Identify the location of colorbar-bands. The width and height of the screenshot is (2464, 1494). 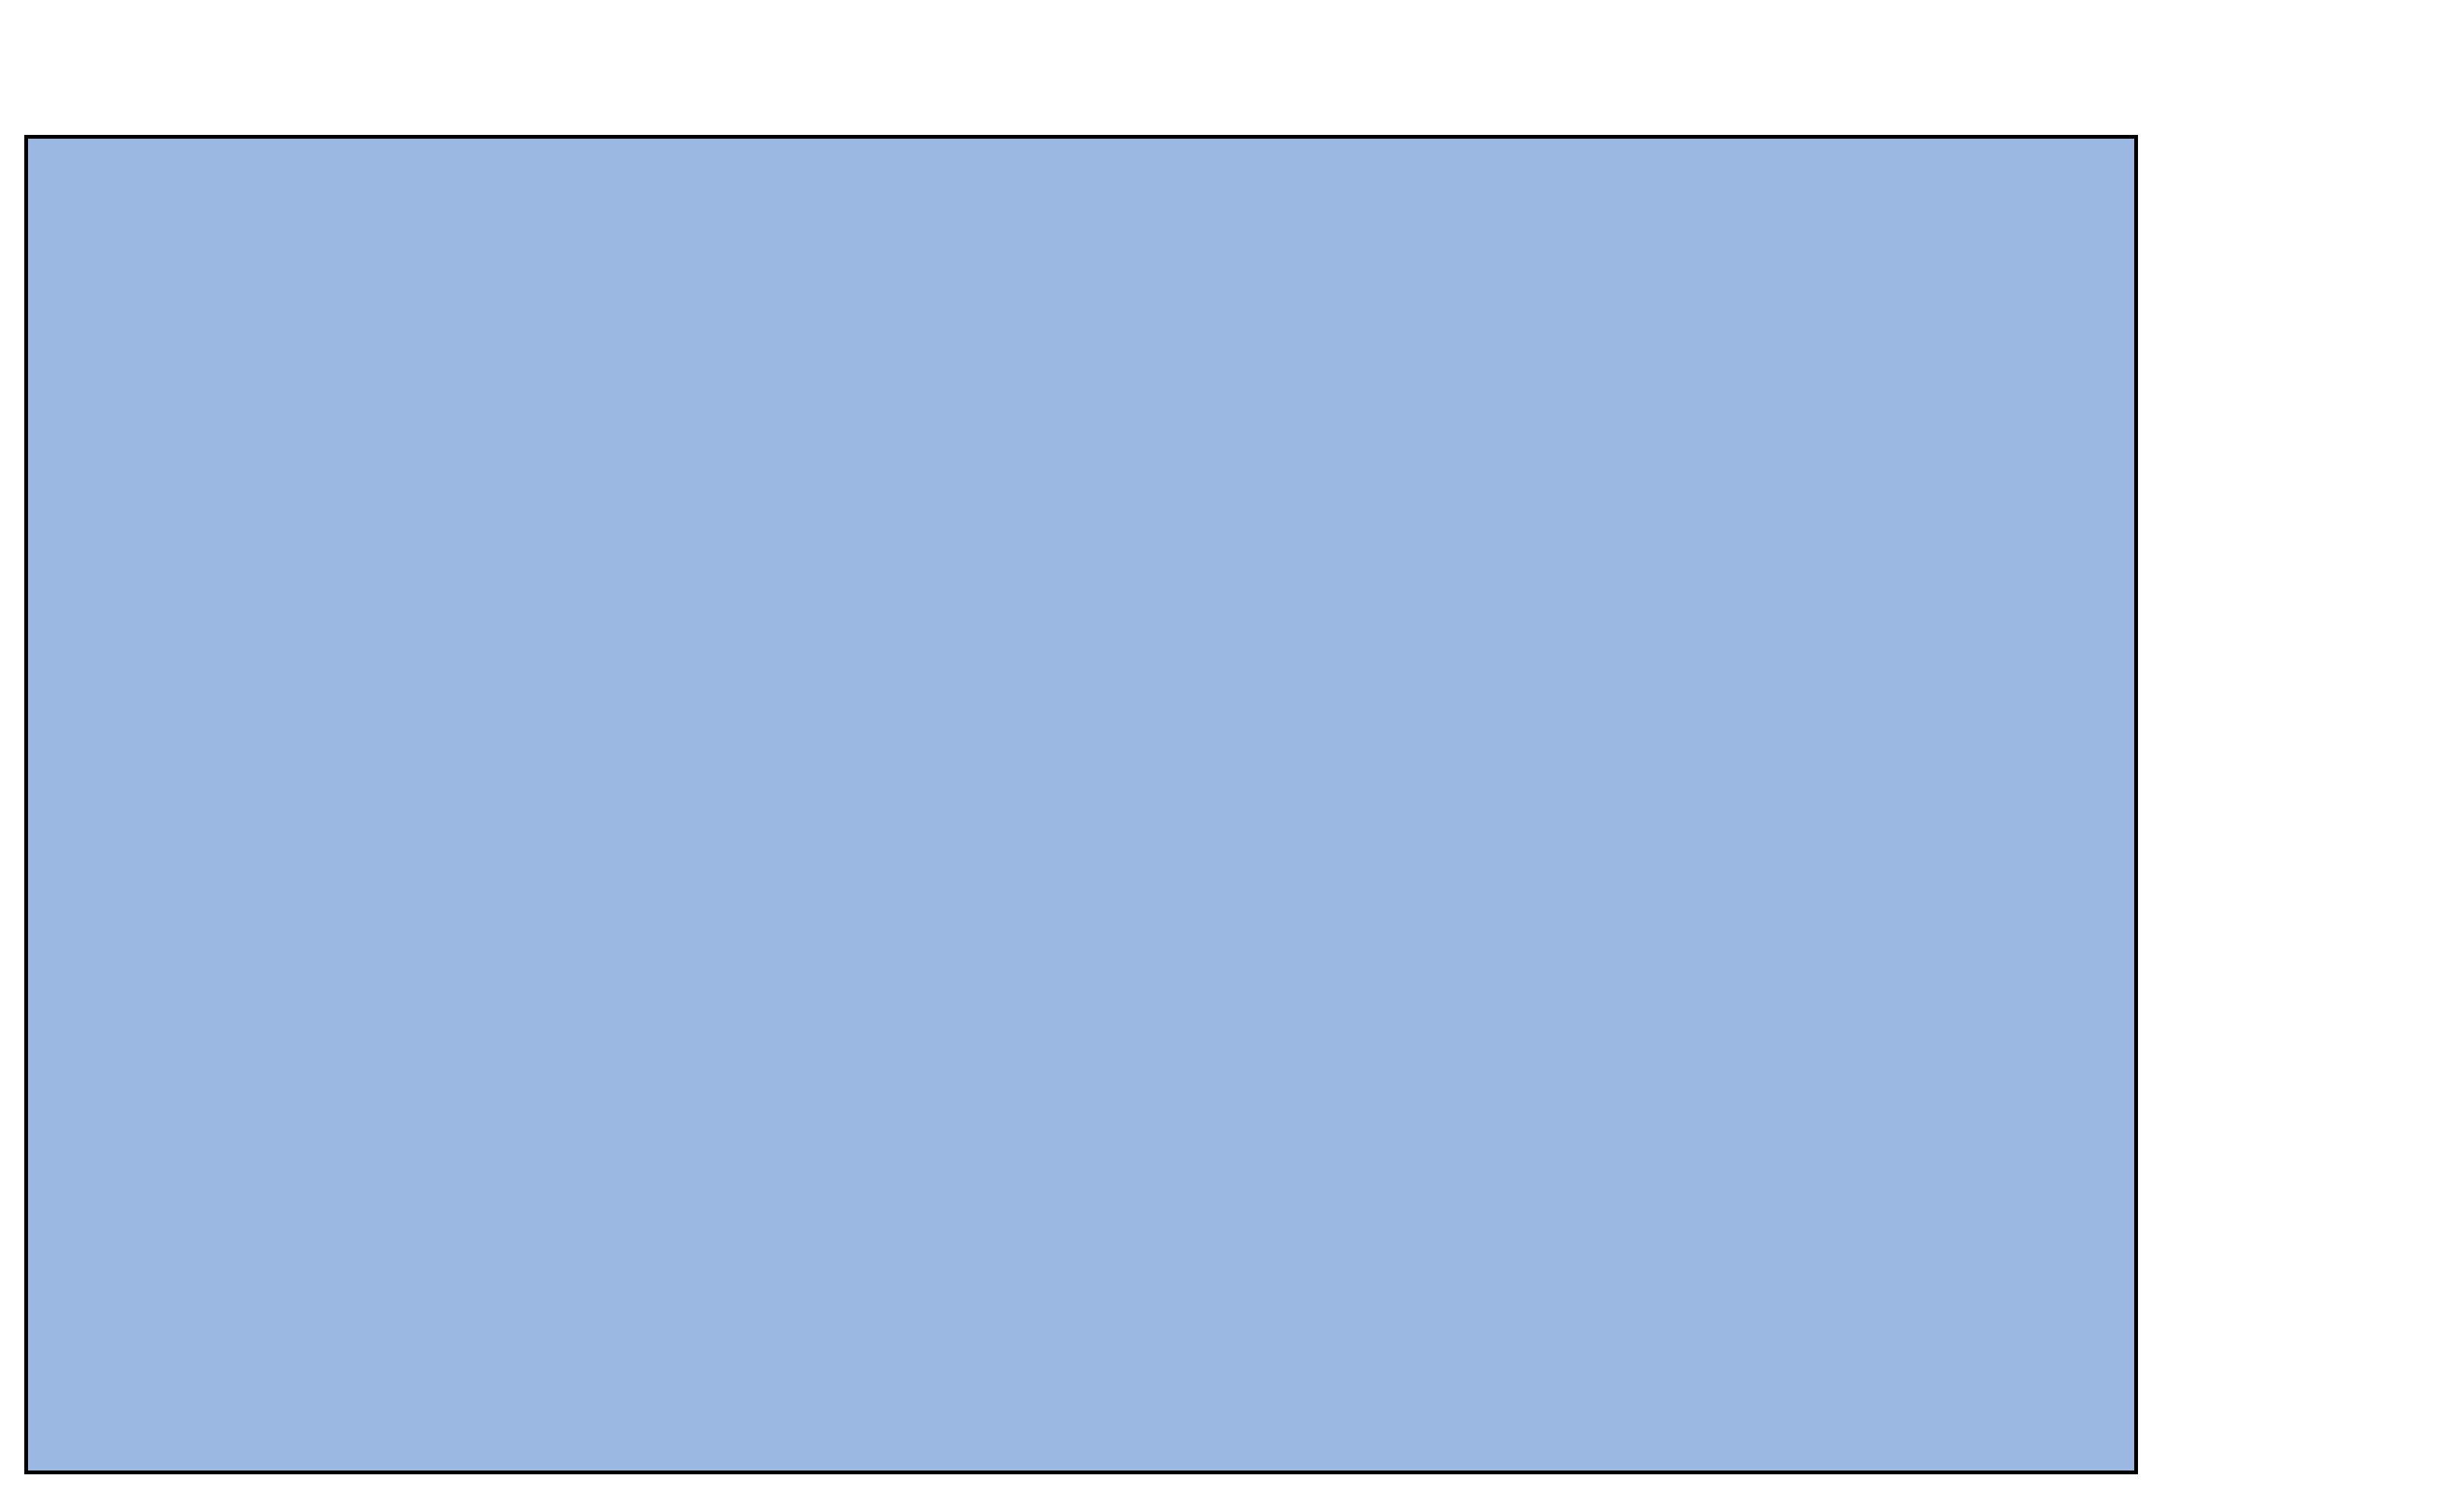
(2298, 803).